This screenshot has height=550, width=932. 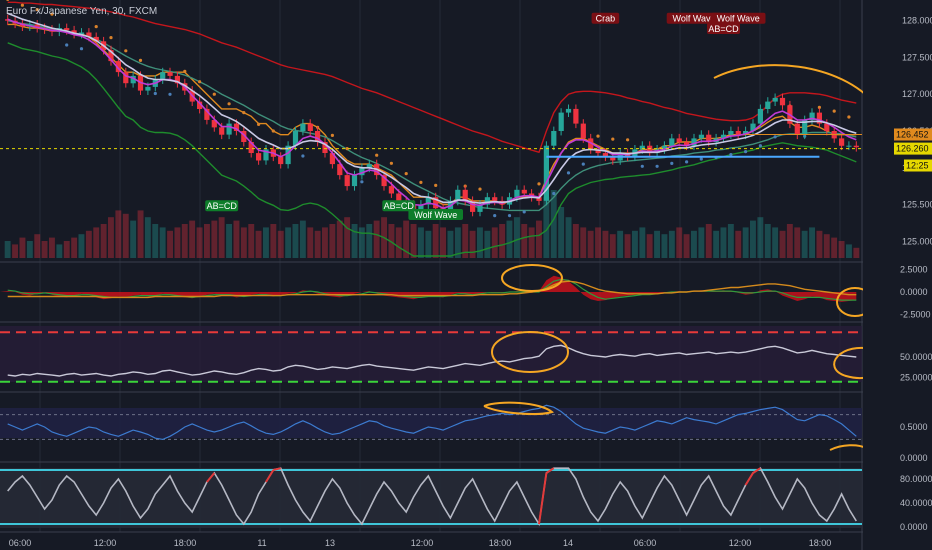 What do you see at coordinates (261, 543) in the screenshot?
I see `time-tick-label: 11` at bounding box center [261, 543].